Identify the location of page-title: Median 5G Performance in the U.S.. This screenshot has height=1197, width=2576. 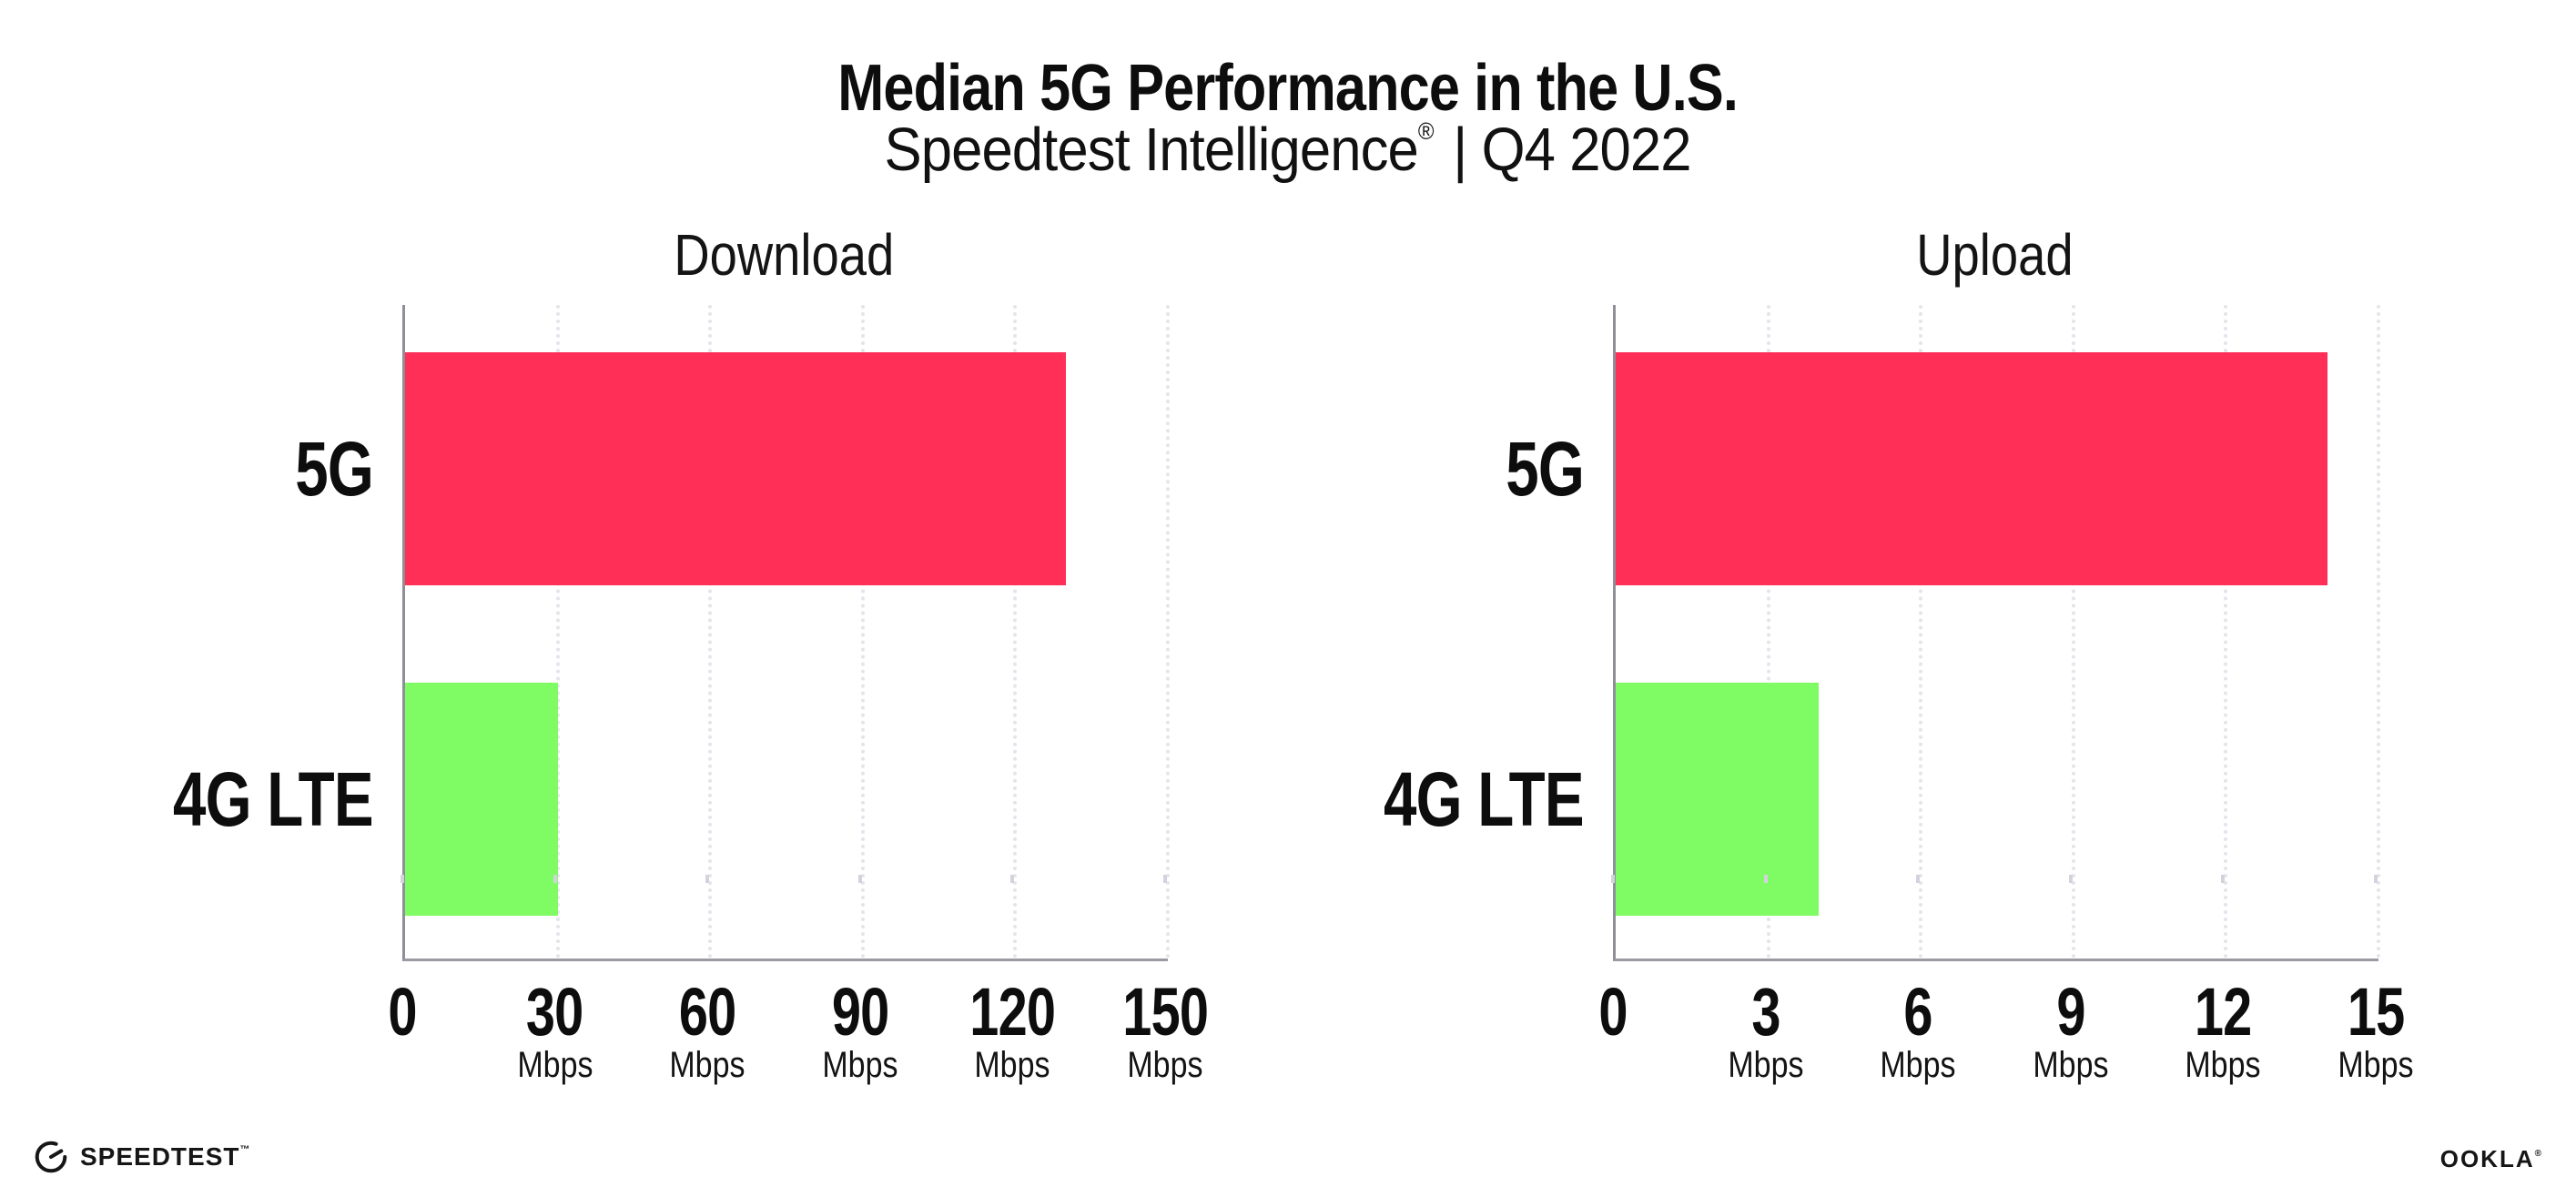
(1288, 88).